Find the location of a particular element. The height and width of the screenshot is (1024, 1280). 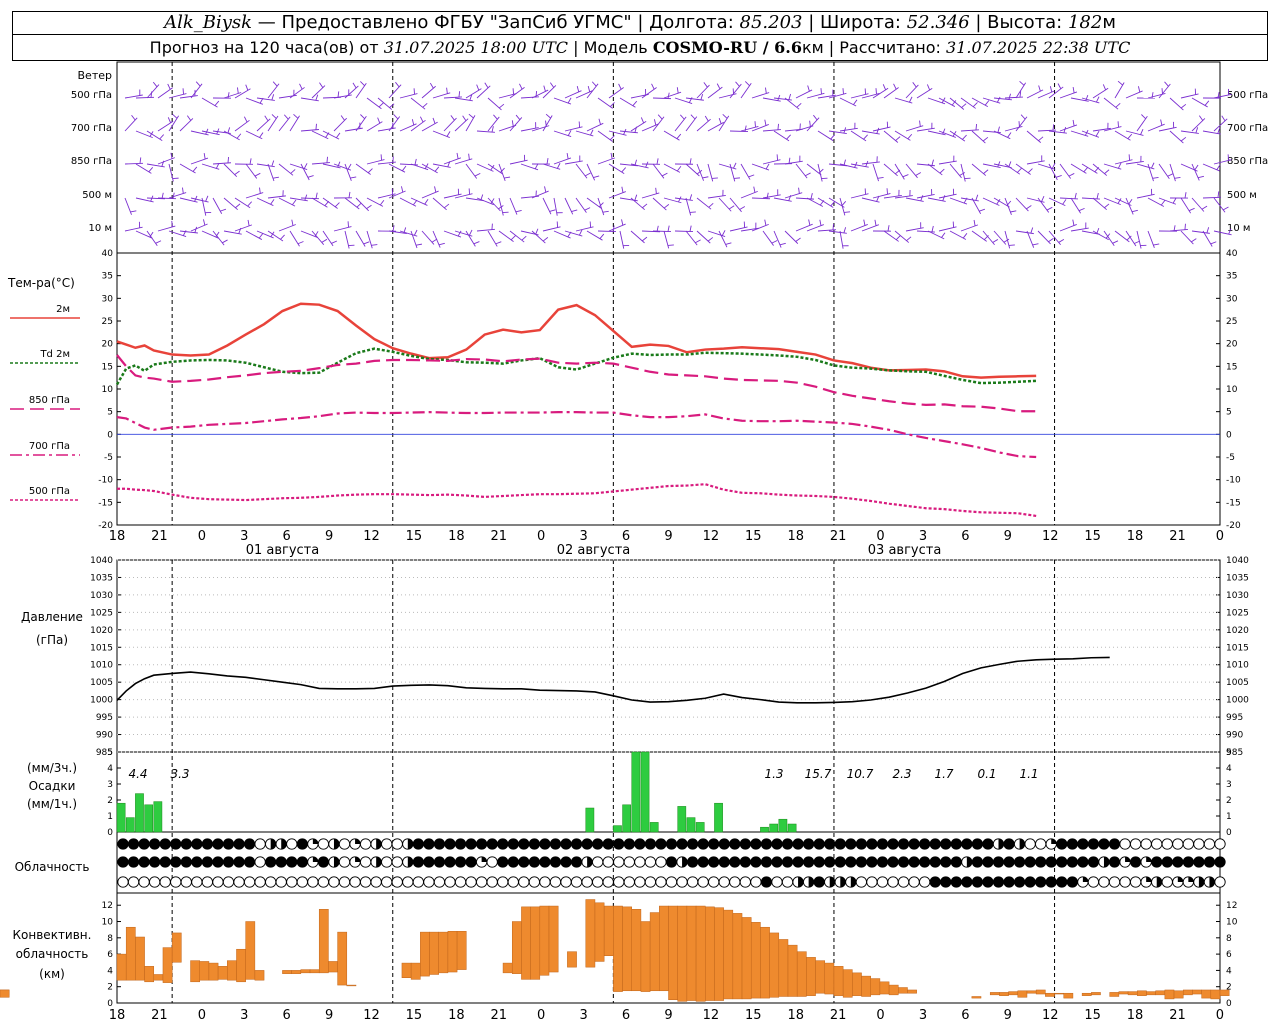

pressure-axis-label: 1005 is located at coordinates (101, 683).